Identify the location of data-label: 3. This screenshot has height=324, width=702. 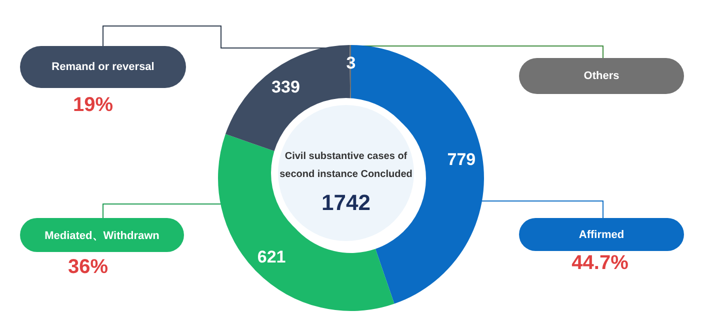
(351, 63).